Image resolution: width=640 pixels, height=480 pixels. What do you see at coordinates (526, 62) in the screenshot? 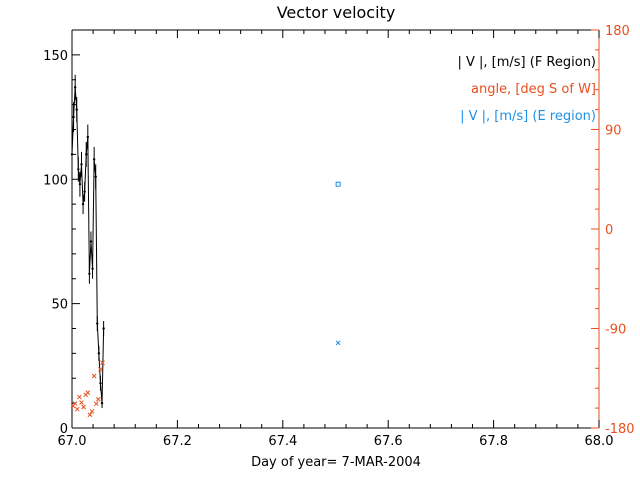
I see `legend-entry: | V |, [m/s] (F Region)` at bounding box center [526, 62].